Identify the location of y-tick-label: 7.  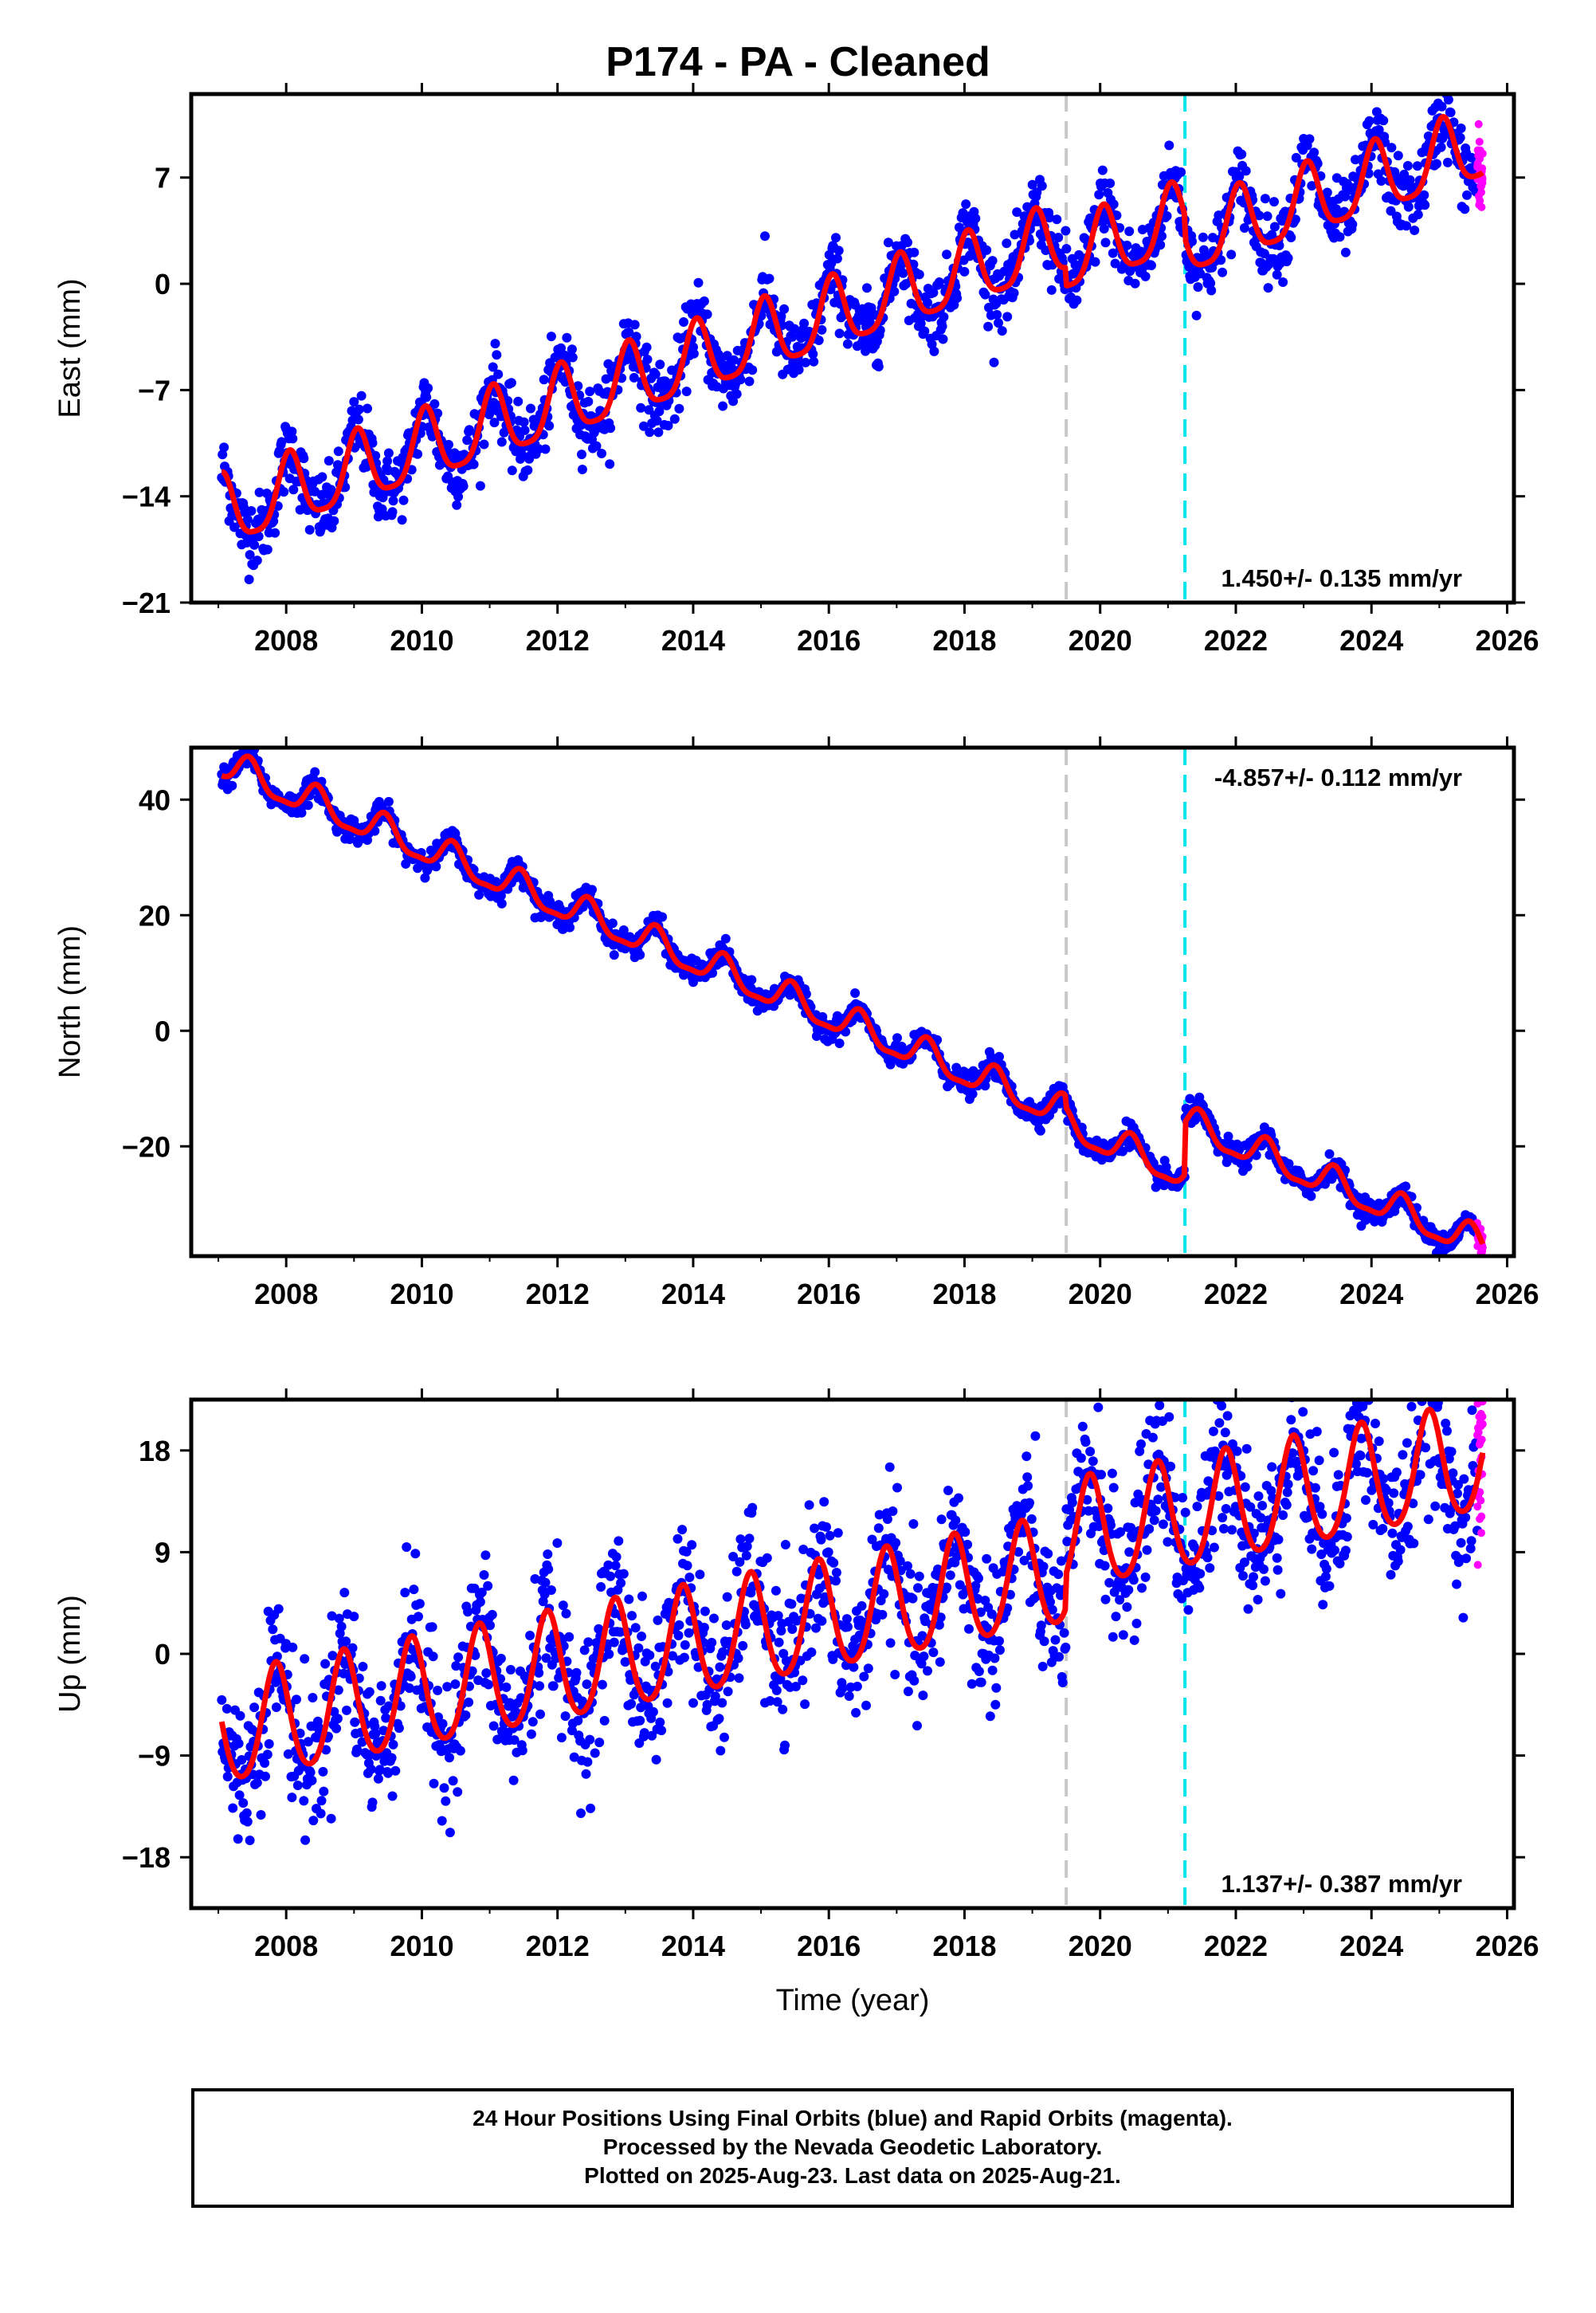
(163, 178).